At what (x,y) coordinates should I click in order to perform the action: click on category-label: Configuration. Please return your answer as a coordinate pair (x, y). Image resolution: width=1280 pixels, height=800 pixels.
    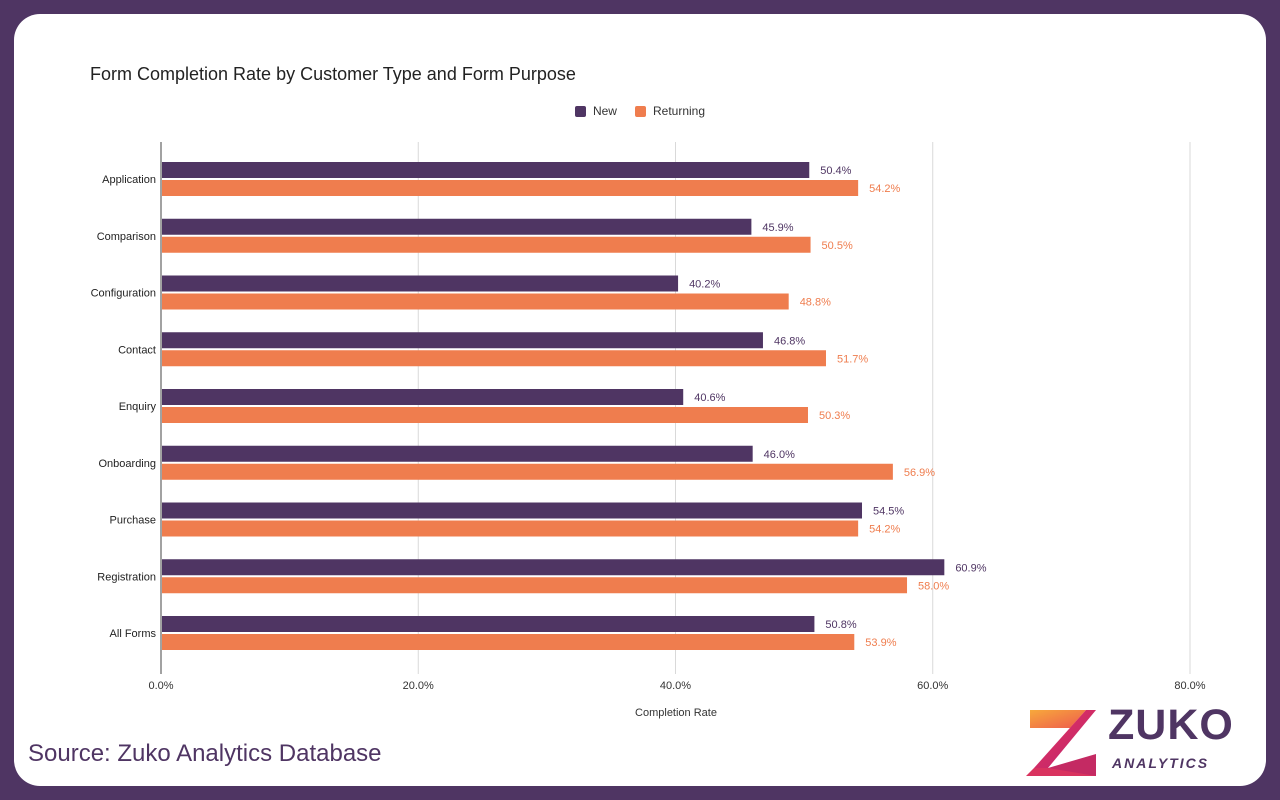
    Looking at the image, I should click on (123, 294).